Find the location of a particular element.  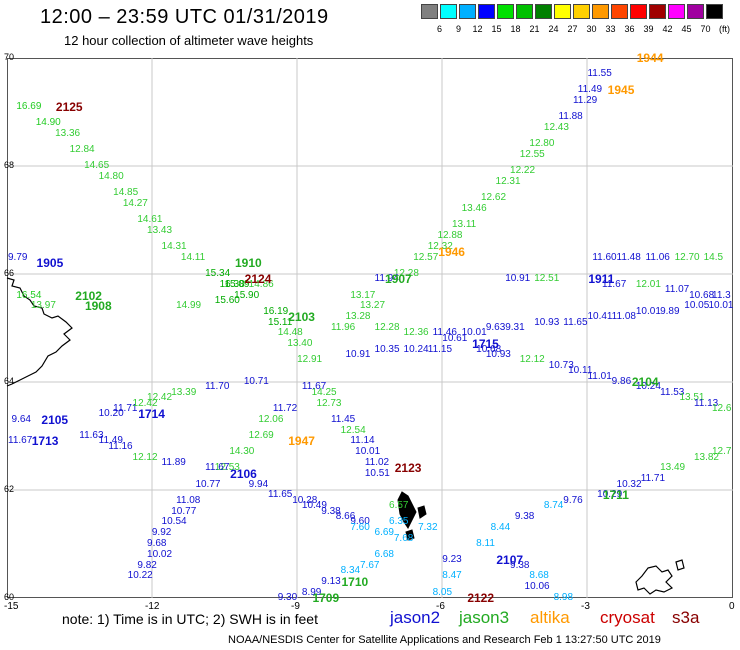

lat-tick-label: 68 is located at coordinates (9, 165).